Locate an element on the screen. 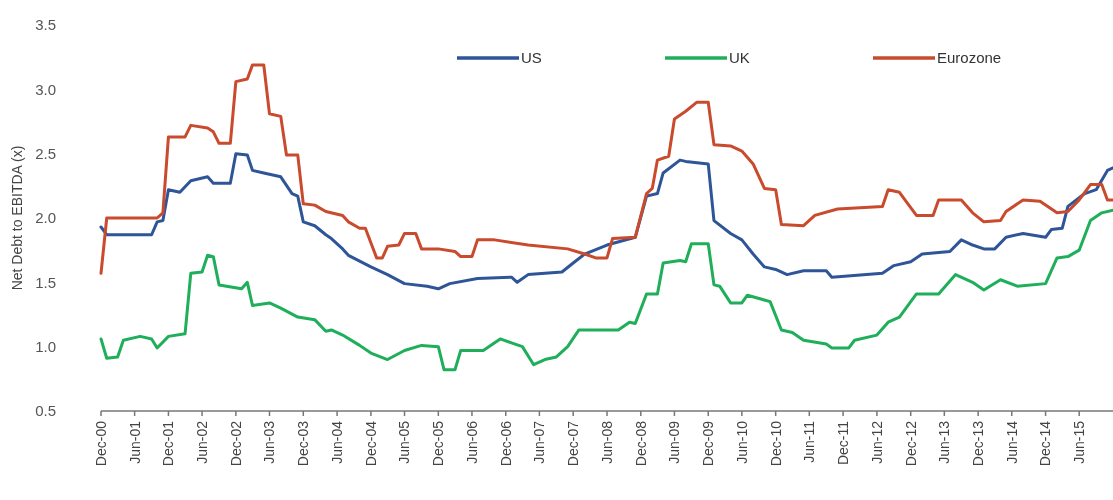 This screenshot has width=1113, height=500. y-tick-label: 3.0 is located at coordinates (45, 89).